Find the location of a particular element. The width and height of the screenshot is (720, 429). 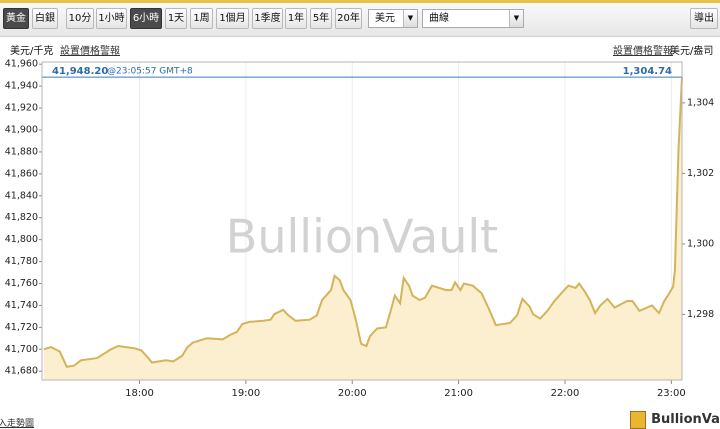

y-tick-label: 41,700 is located at coordinates (21, 349).